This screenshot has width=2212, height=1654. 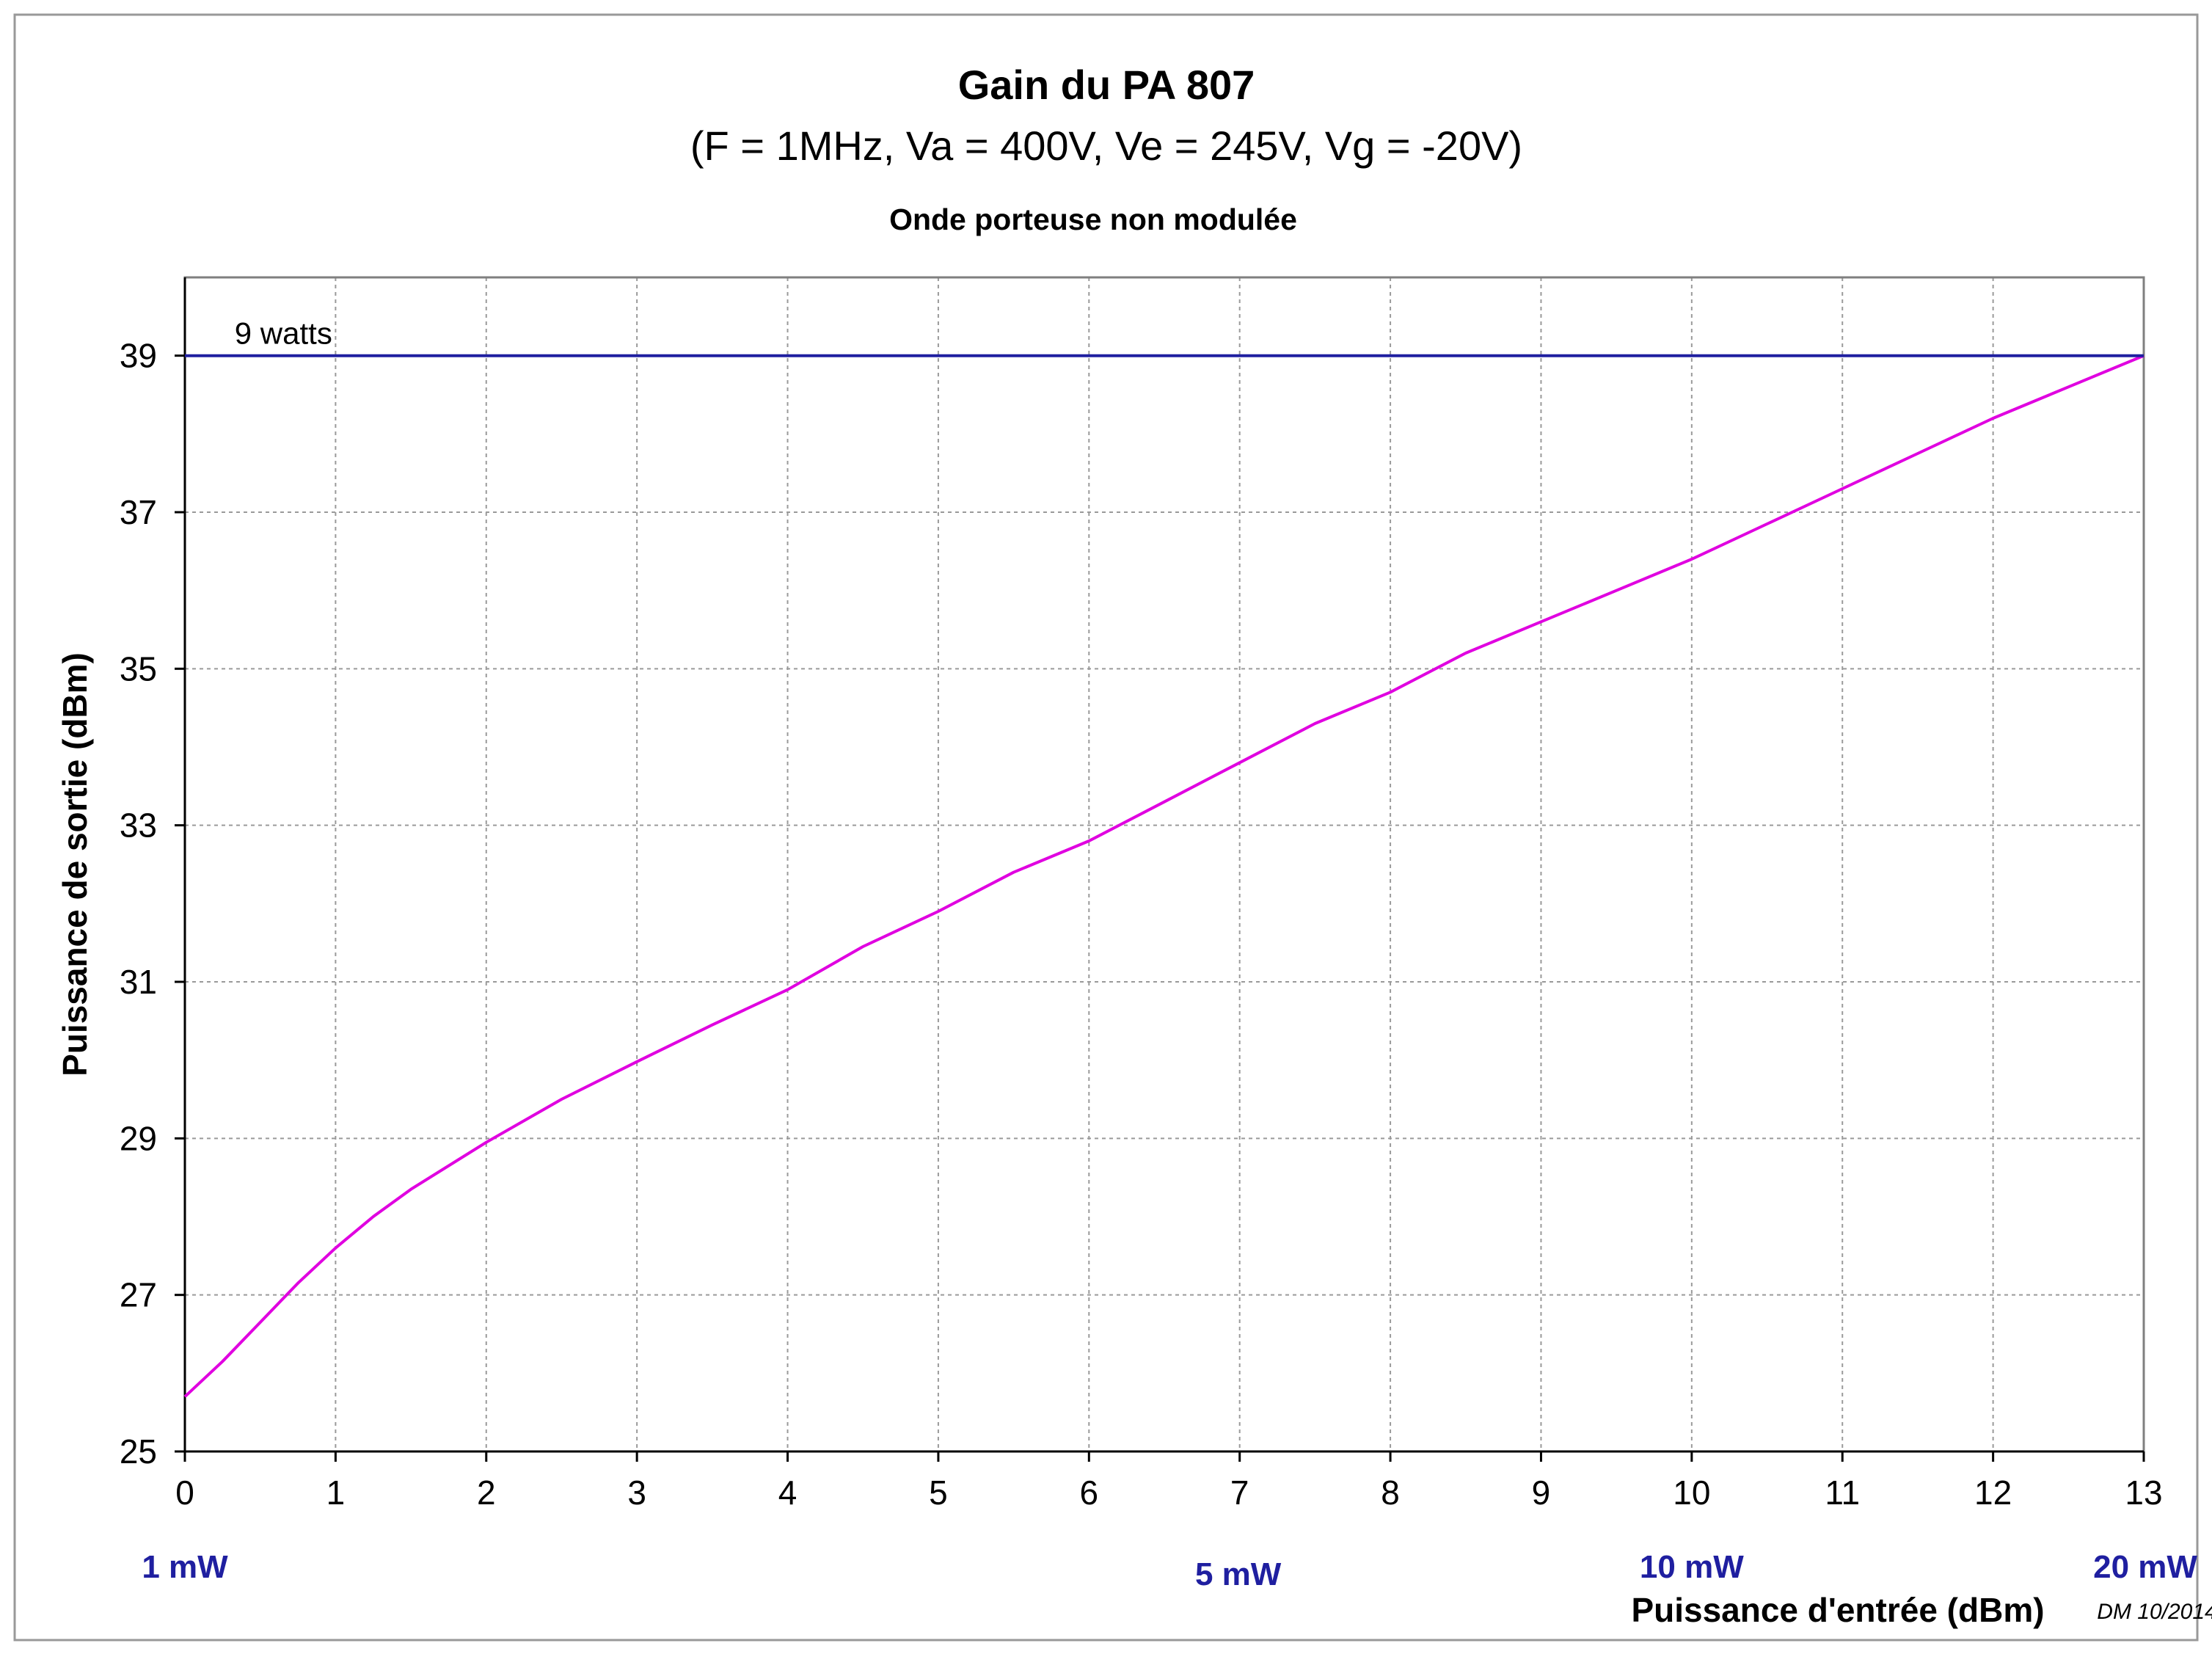 What do you see at coordinates (138, 826) in the screenshot?
I see `y-tick-label: 33` at bounding box center [138, 826].